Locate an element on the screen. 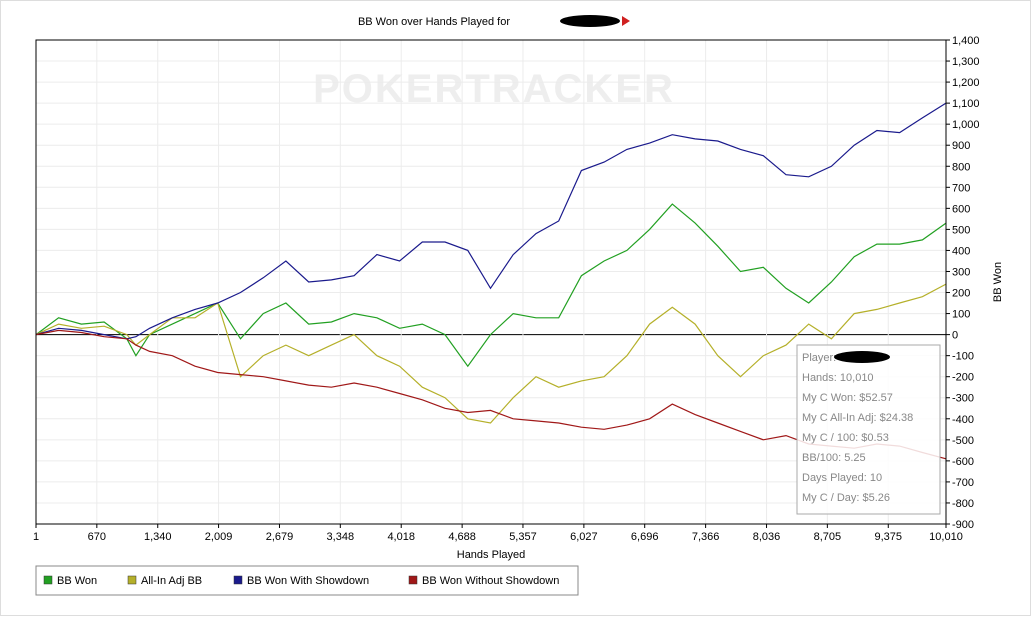  x-tick-label: 5,357 is located at coordinates (523, 537).